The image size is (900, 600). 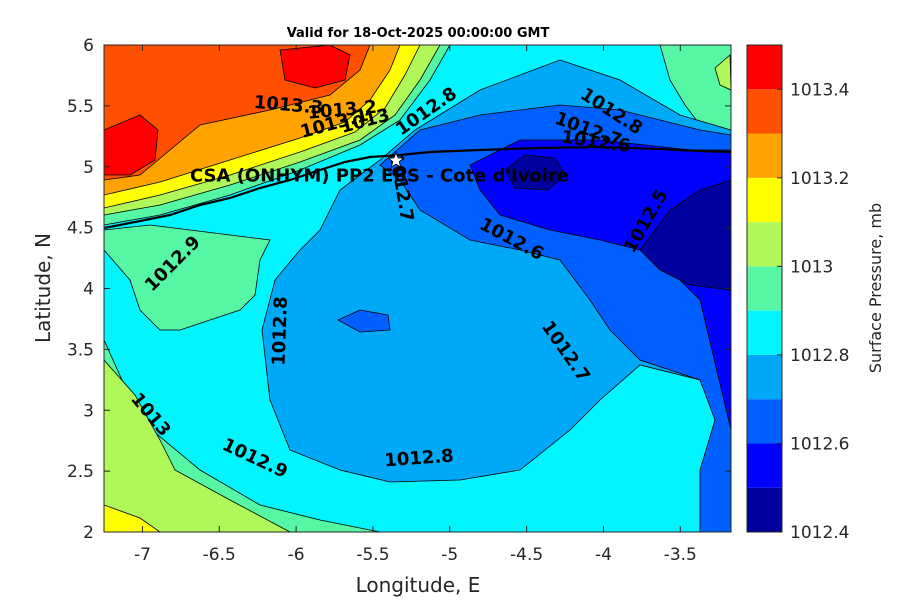 What do you see at coordinates (819, 533) in the screenshot?
I see `colorbar-tick-label: 1012.4` at bounding box center [819, 533].